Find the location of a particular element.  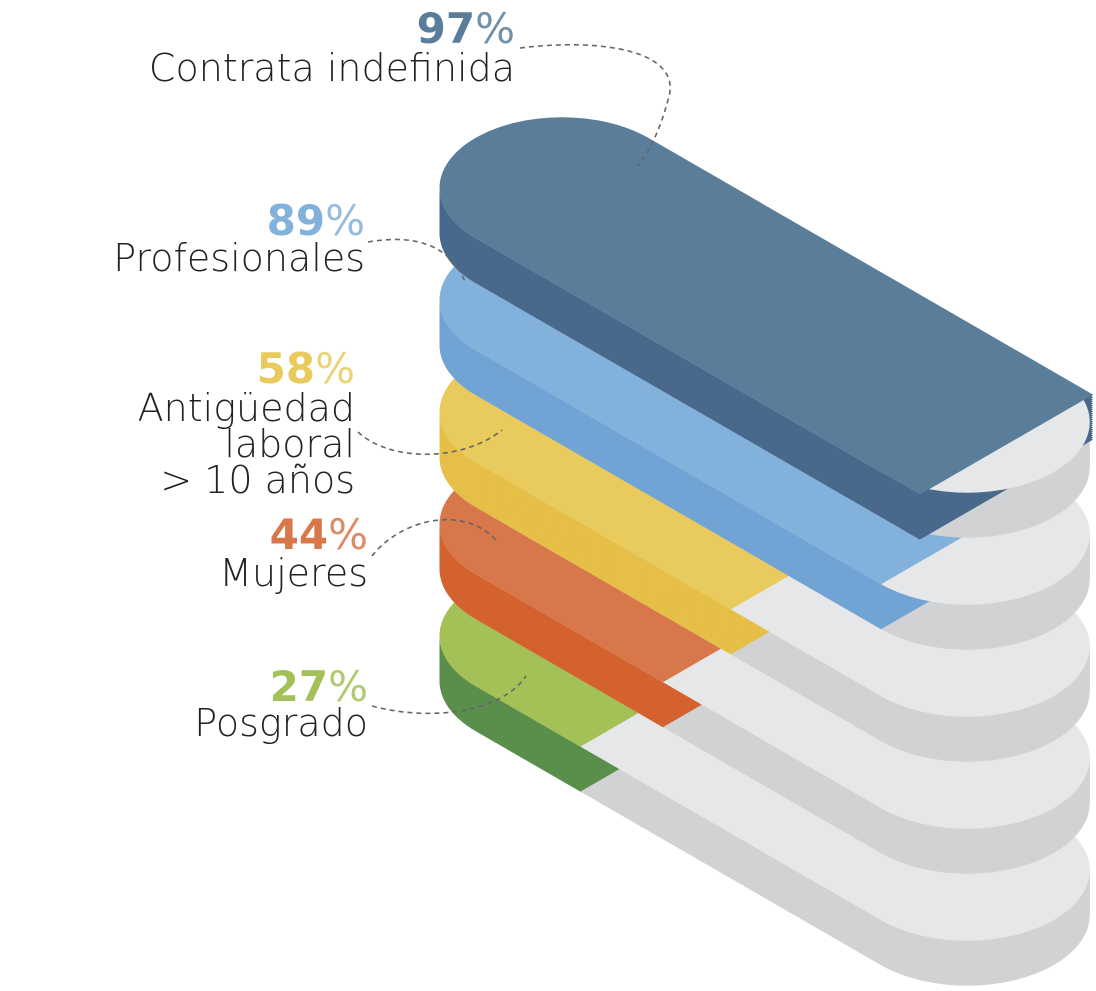

value-label: 58% is located at coordinates (306, 369).